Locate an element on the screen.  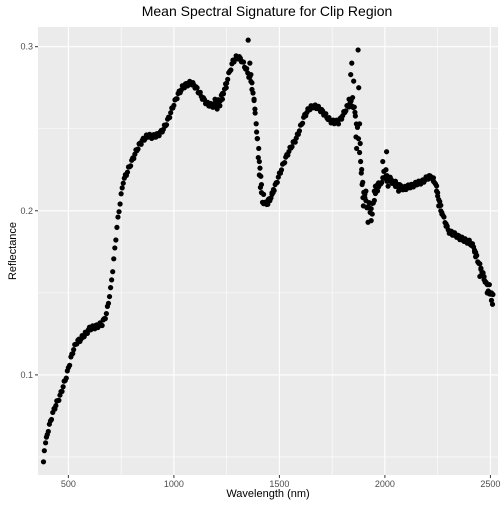
x-tick-label: 1500 is located at coordinates (279, 484).